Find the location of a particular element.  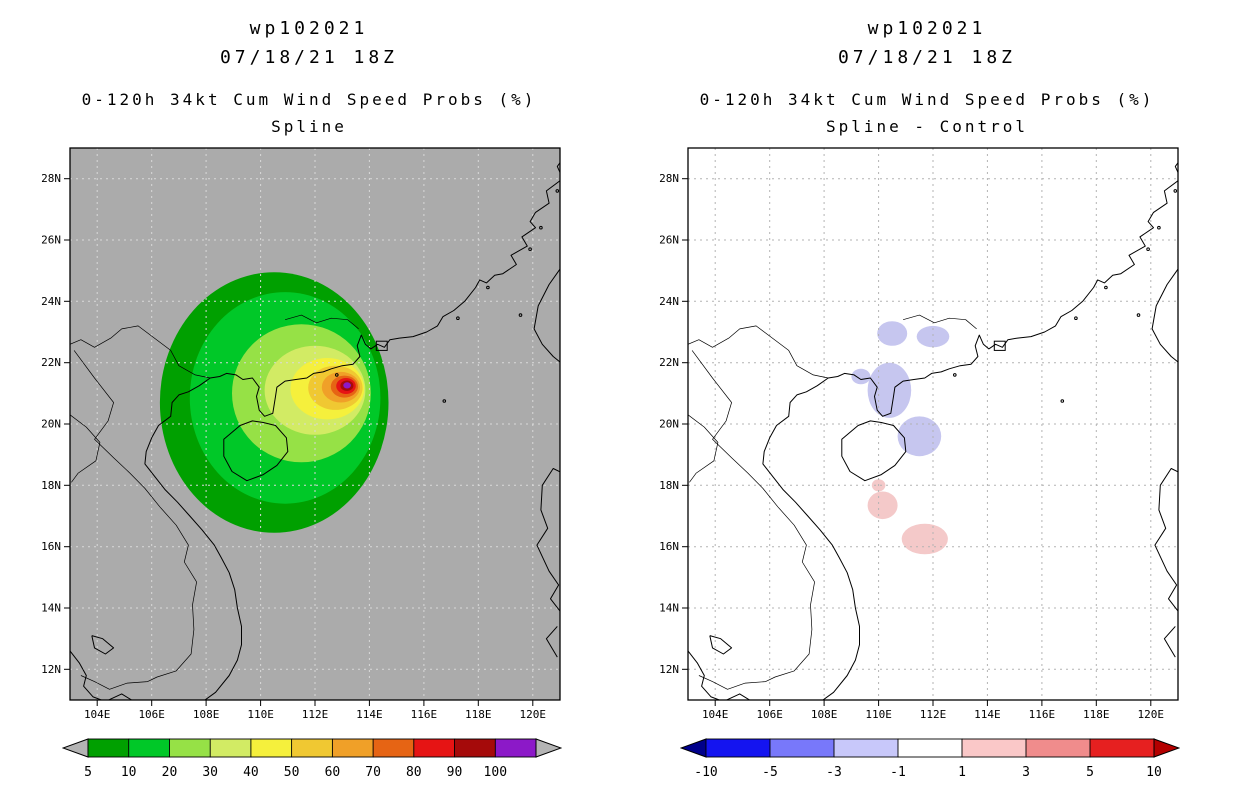

svg-text: -5 is located at coordinates (770, 772).